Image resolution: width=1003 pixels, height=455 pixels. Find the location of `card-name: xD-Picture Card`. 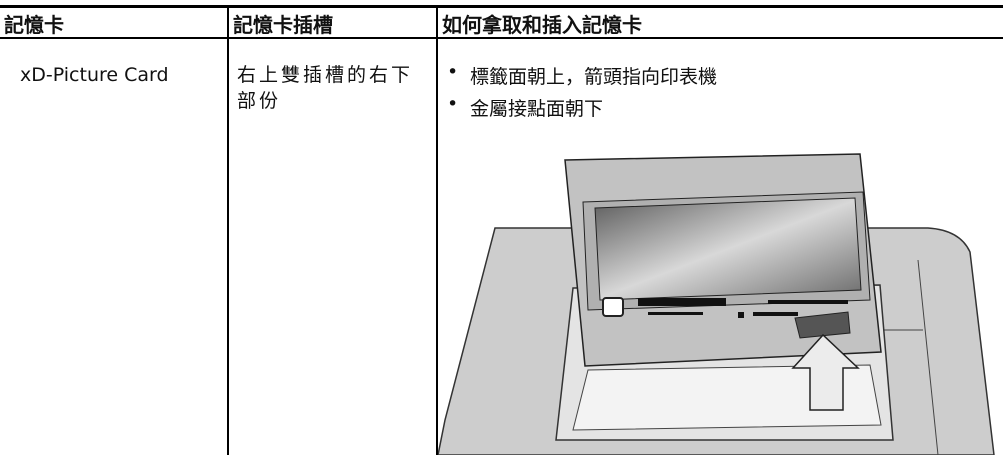

card-name: xD-Picture Card is located at coordinates (94, 75).